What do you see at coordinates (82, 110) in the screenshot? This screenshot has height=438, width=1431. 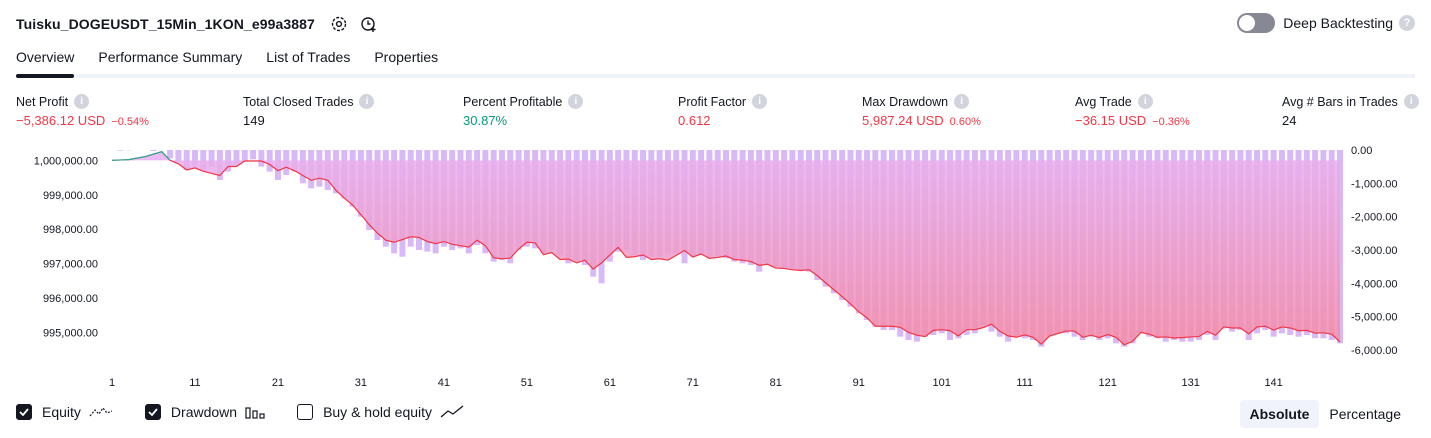 I see `metric-net-profit: Net Profit i −5,386.12 USD −0.54%` at bounding box center [82, 110].